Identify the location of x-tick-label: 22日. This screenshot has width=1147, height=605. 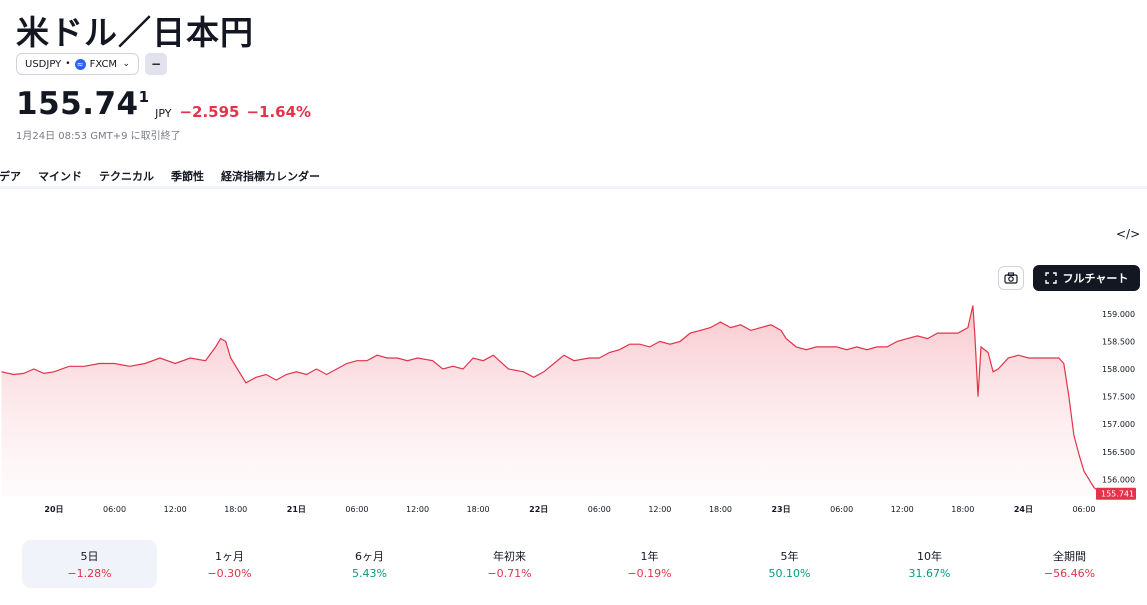
(538, 509).